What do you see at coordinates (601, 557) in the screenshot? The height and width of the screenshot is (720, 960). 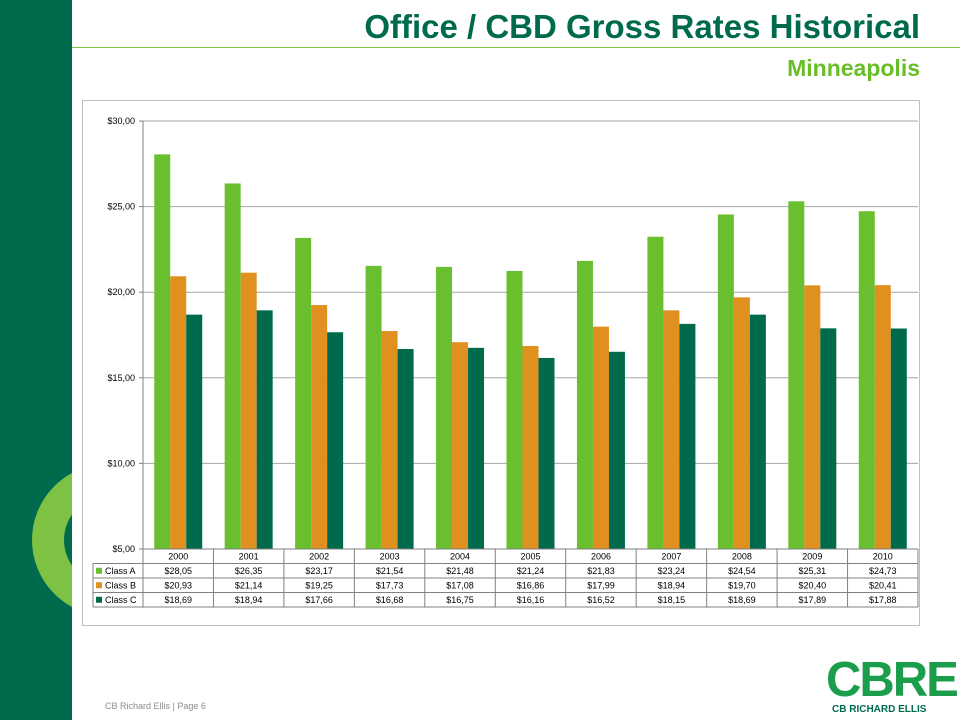 I see `x-tick-label: 2006` at bounding box center [601, 557].